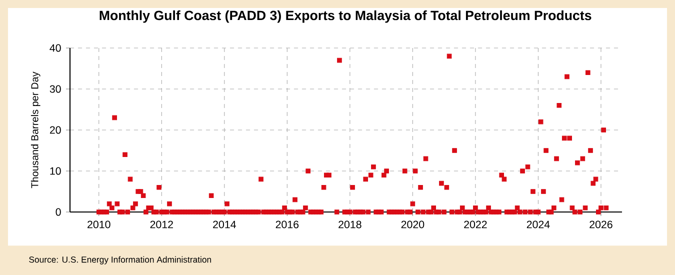 Image resolution: width=675 pixels, height=275 pixels. Describe the element at coordinates (412, 224) in the screenshot. I see `x-tick-label: 2020` at that location.